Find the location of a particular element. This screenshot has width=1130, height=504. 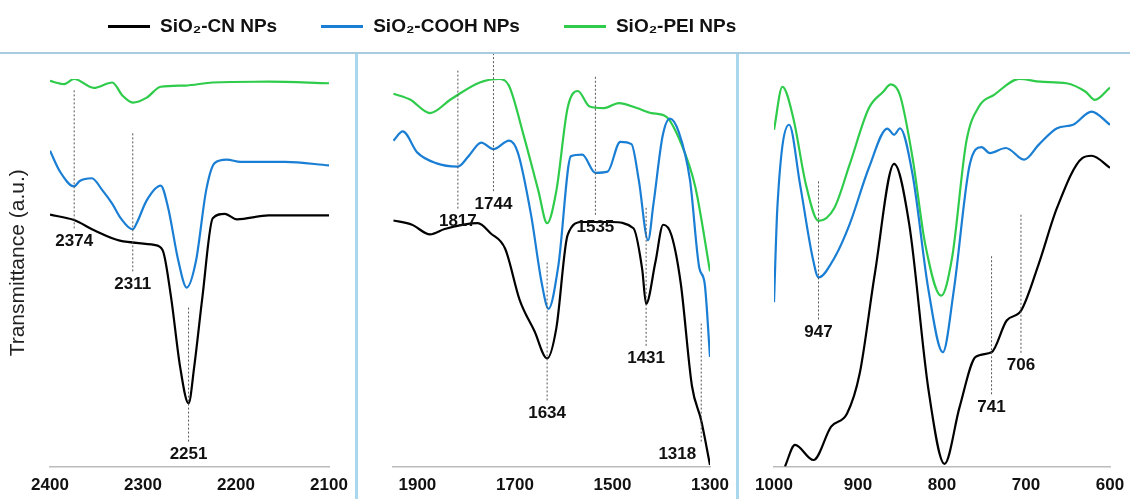

x-tick-label: 2300 is located at coordinates (143, 485).